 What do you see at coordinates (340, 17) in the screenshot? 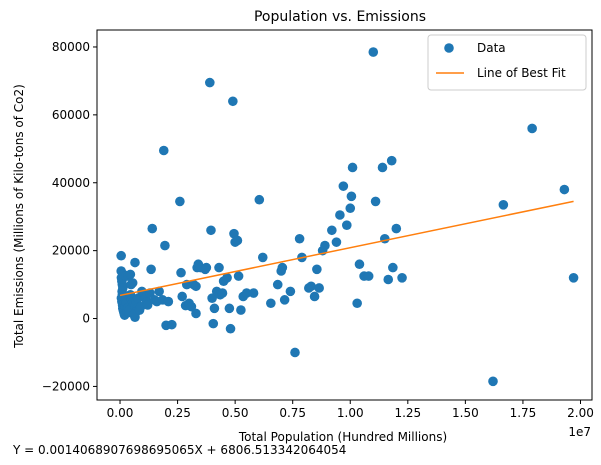
I see `chart-title: Population vs. Emissions` at bounding box center [340, 17].